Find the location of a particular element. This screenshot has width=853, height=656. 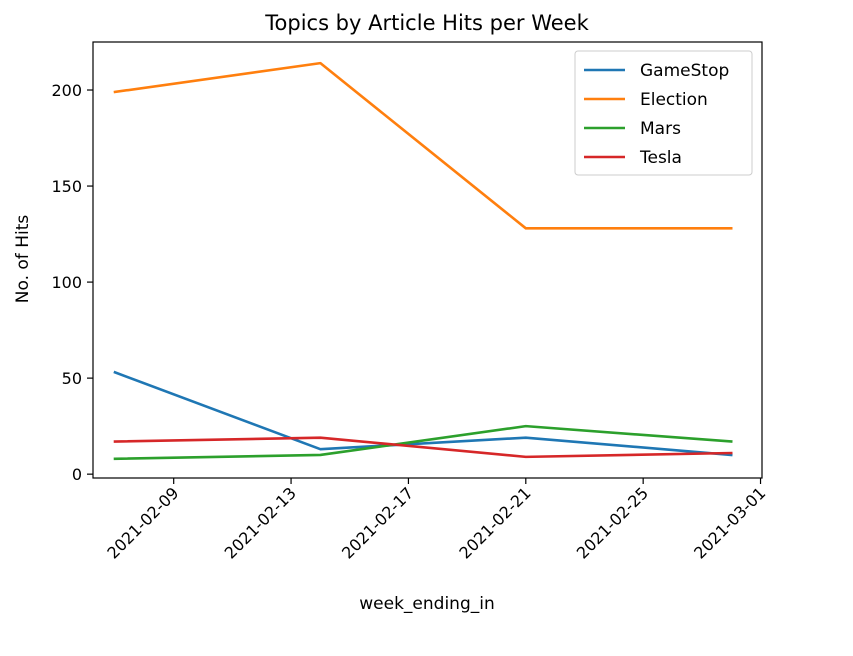

series-line-mars is located at coordinates (423, 442).